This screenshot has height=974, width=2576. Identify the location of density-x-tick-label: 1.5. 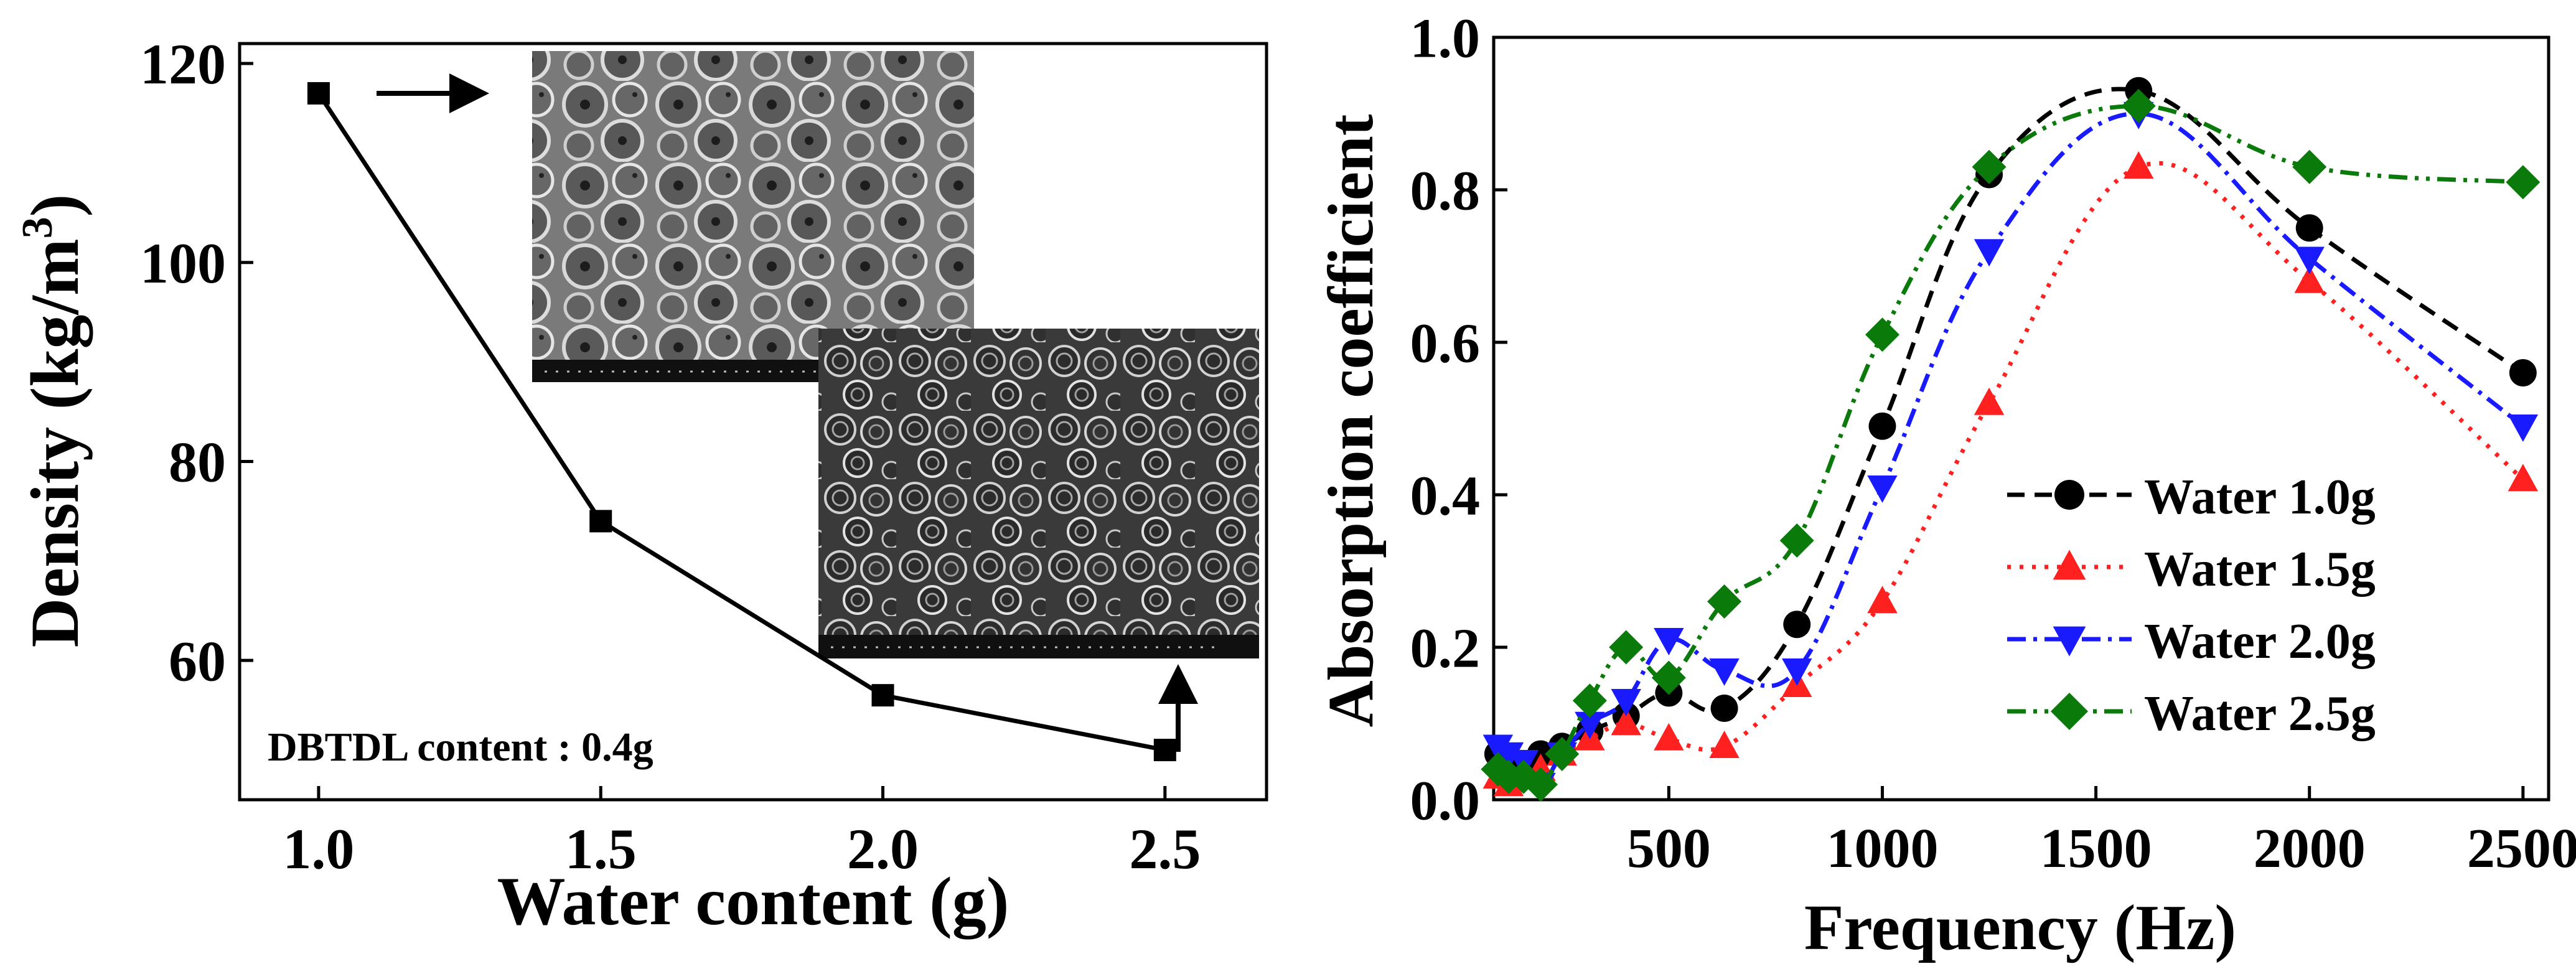
(601, 849).